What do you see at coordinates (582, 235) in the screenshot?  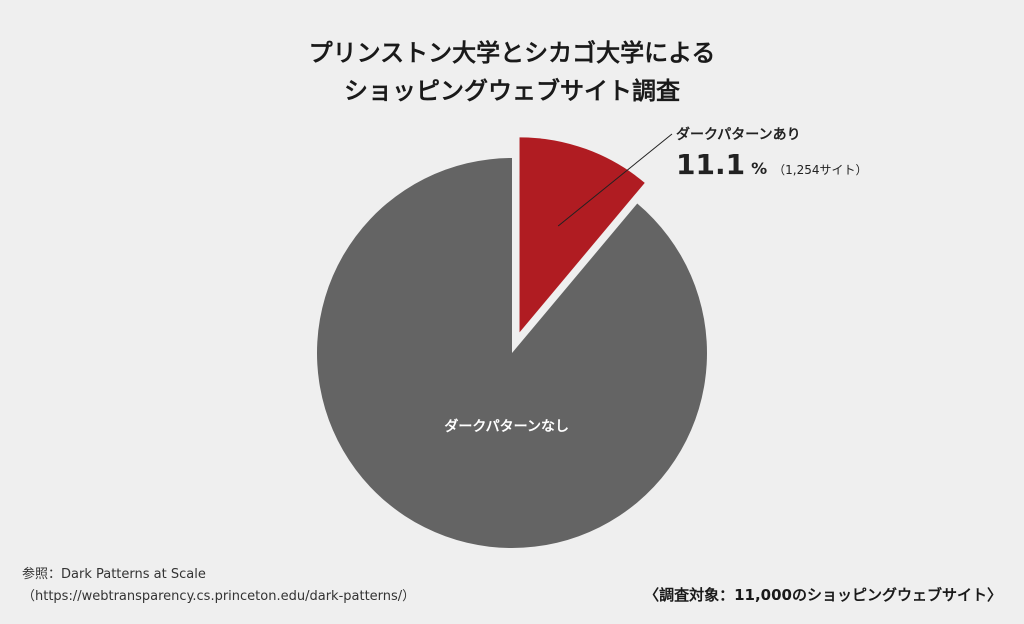 I see `pie-slice-dark-patterns` at bounding box center [582, 235].